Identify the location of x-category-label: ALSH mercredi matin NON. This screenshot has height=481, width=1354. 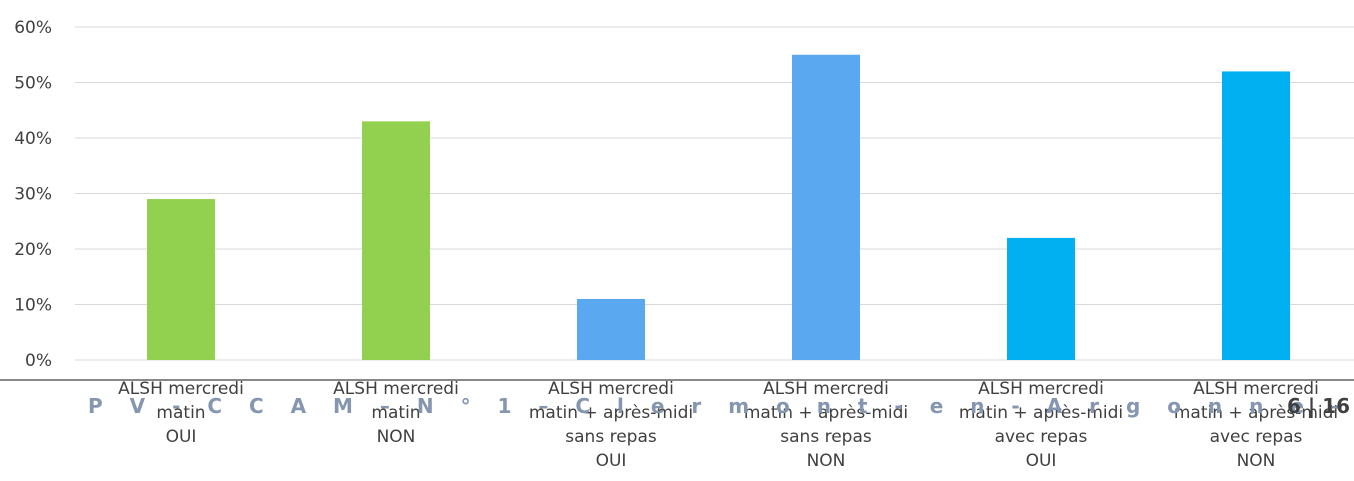
(396, 413).